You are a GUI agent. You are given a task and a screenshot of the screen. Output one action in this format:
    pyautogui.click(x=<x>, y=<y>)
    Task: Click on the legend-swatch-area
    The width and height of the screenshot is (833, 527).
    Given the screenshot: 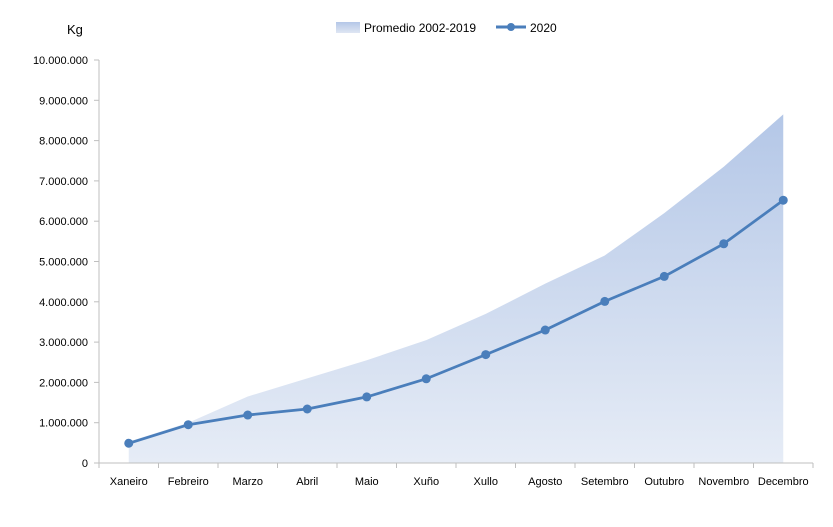 What is the action you would take?
    pyautogui.click(x=348, y=27)
    